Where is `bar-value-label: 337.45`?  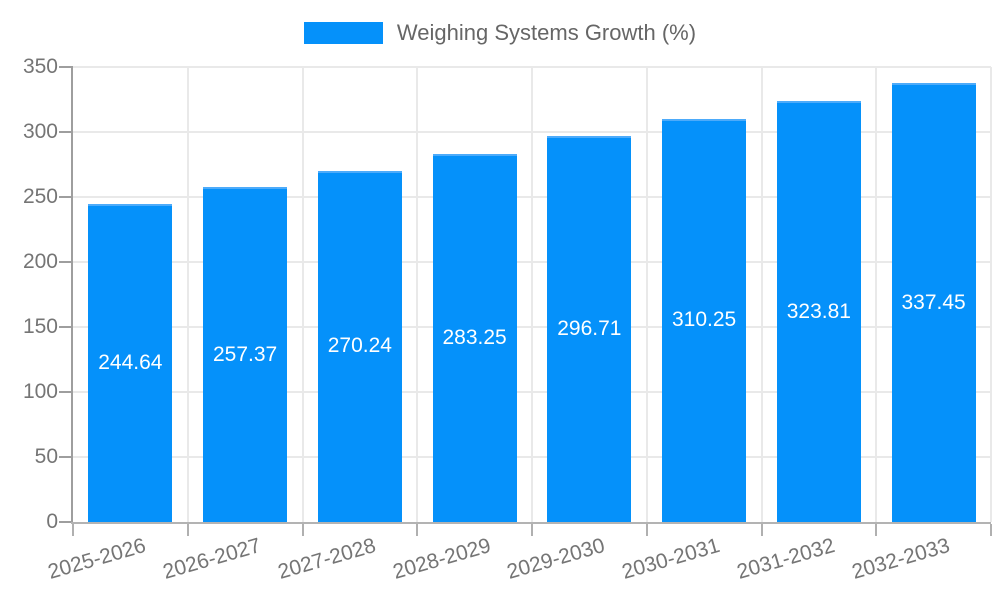 bar-value-label: 337.45 is located at coordinates (933, 302).